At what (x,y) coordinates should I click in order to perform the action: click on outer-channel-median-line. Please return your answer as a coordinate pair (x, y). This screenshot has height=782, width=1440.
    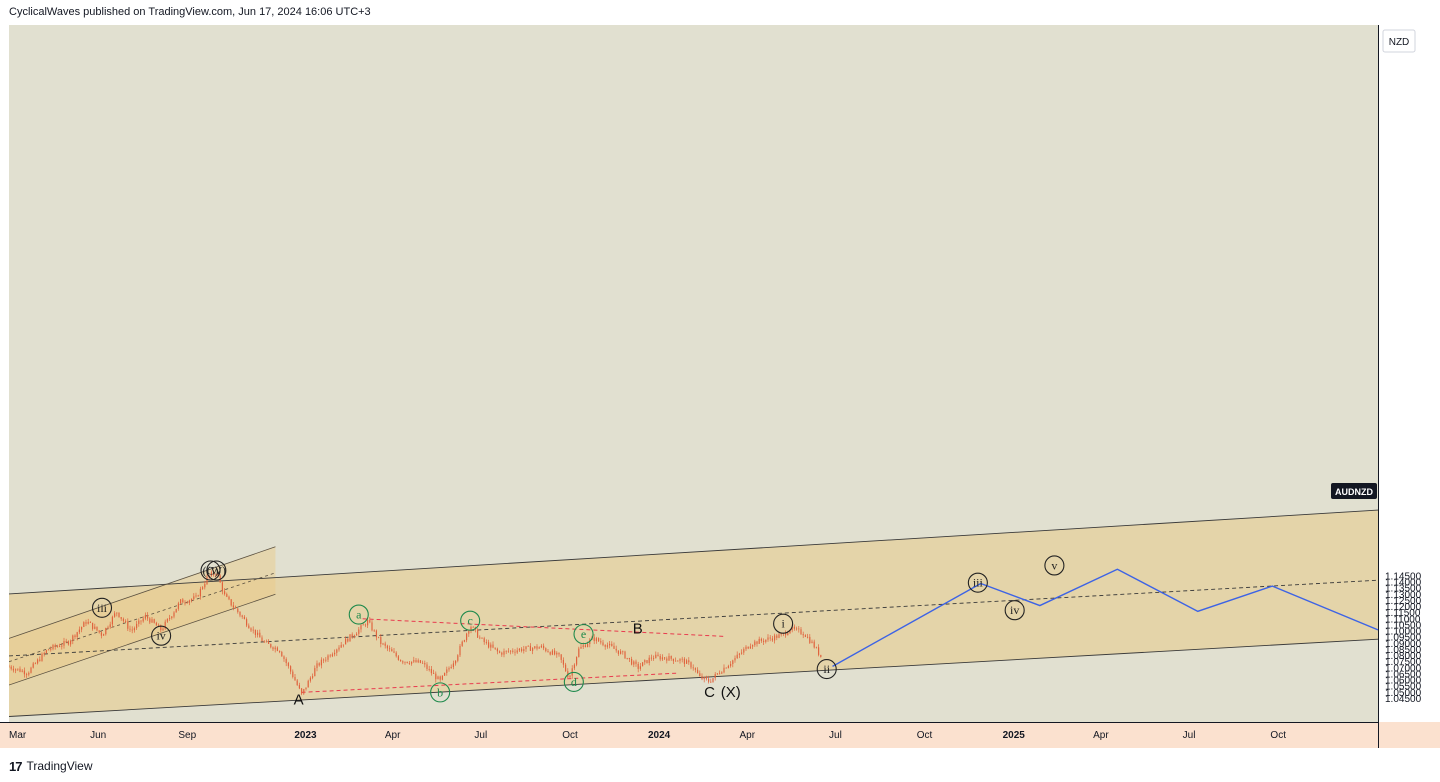
    Looking at the image, I should click on (693, 618).